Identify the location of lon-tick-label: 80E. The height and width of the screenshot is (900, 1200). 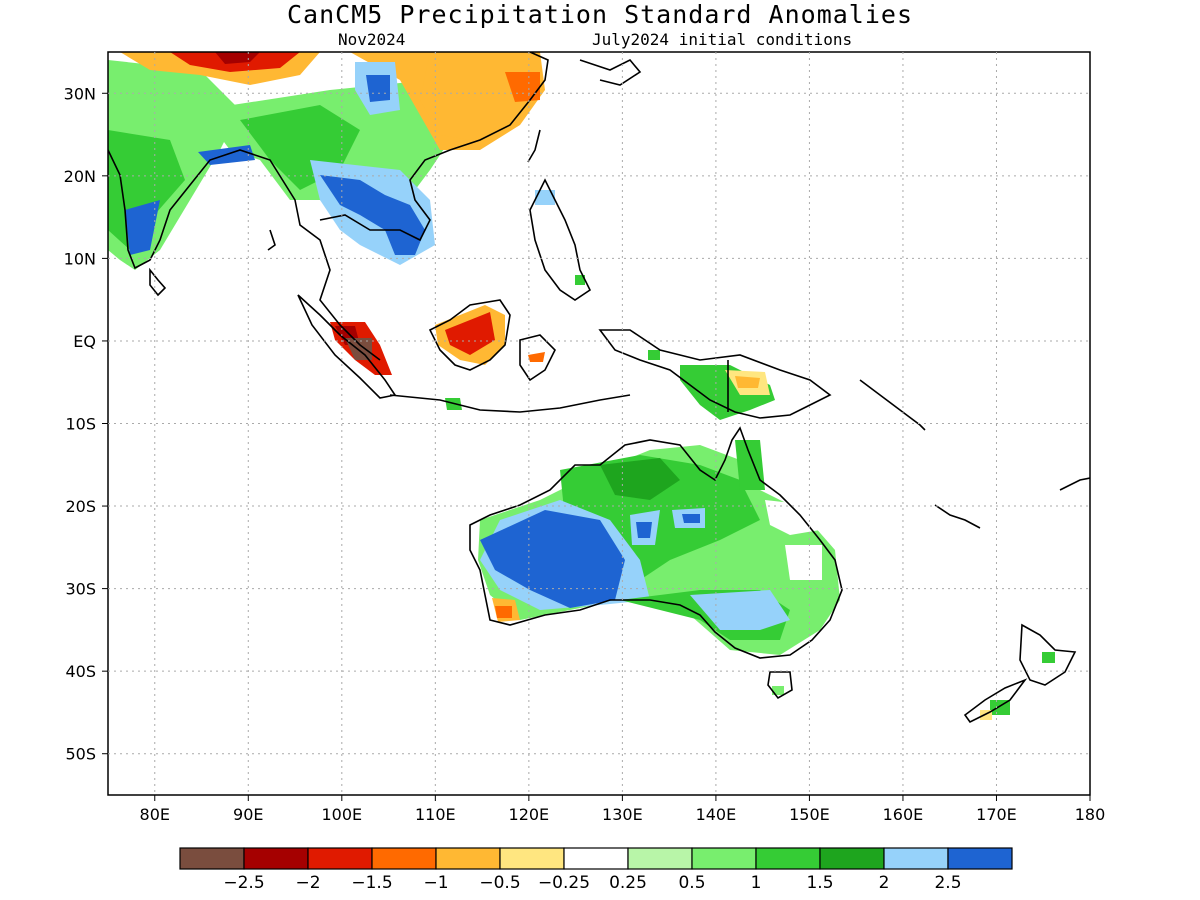
(155, 814).